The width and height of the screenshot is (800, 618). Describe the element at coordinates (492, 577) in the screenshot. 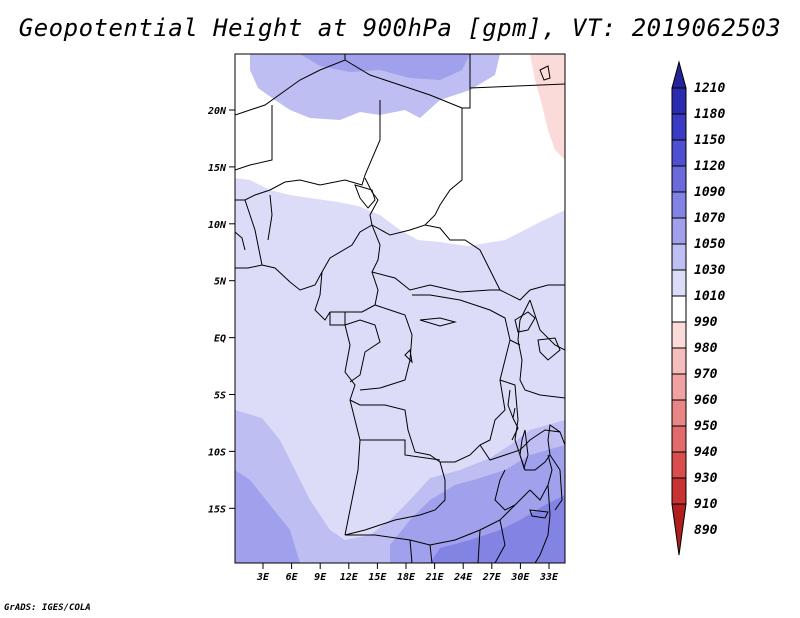

I see `lon-tick-label: 27E` at that location.